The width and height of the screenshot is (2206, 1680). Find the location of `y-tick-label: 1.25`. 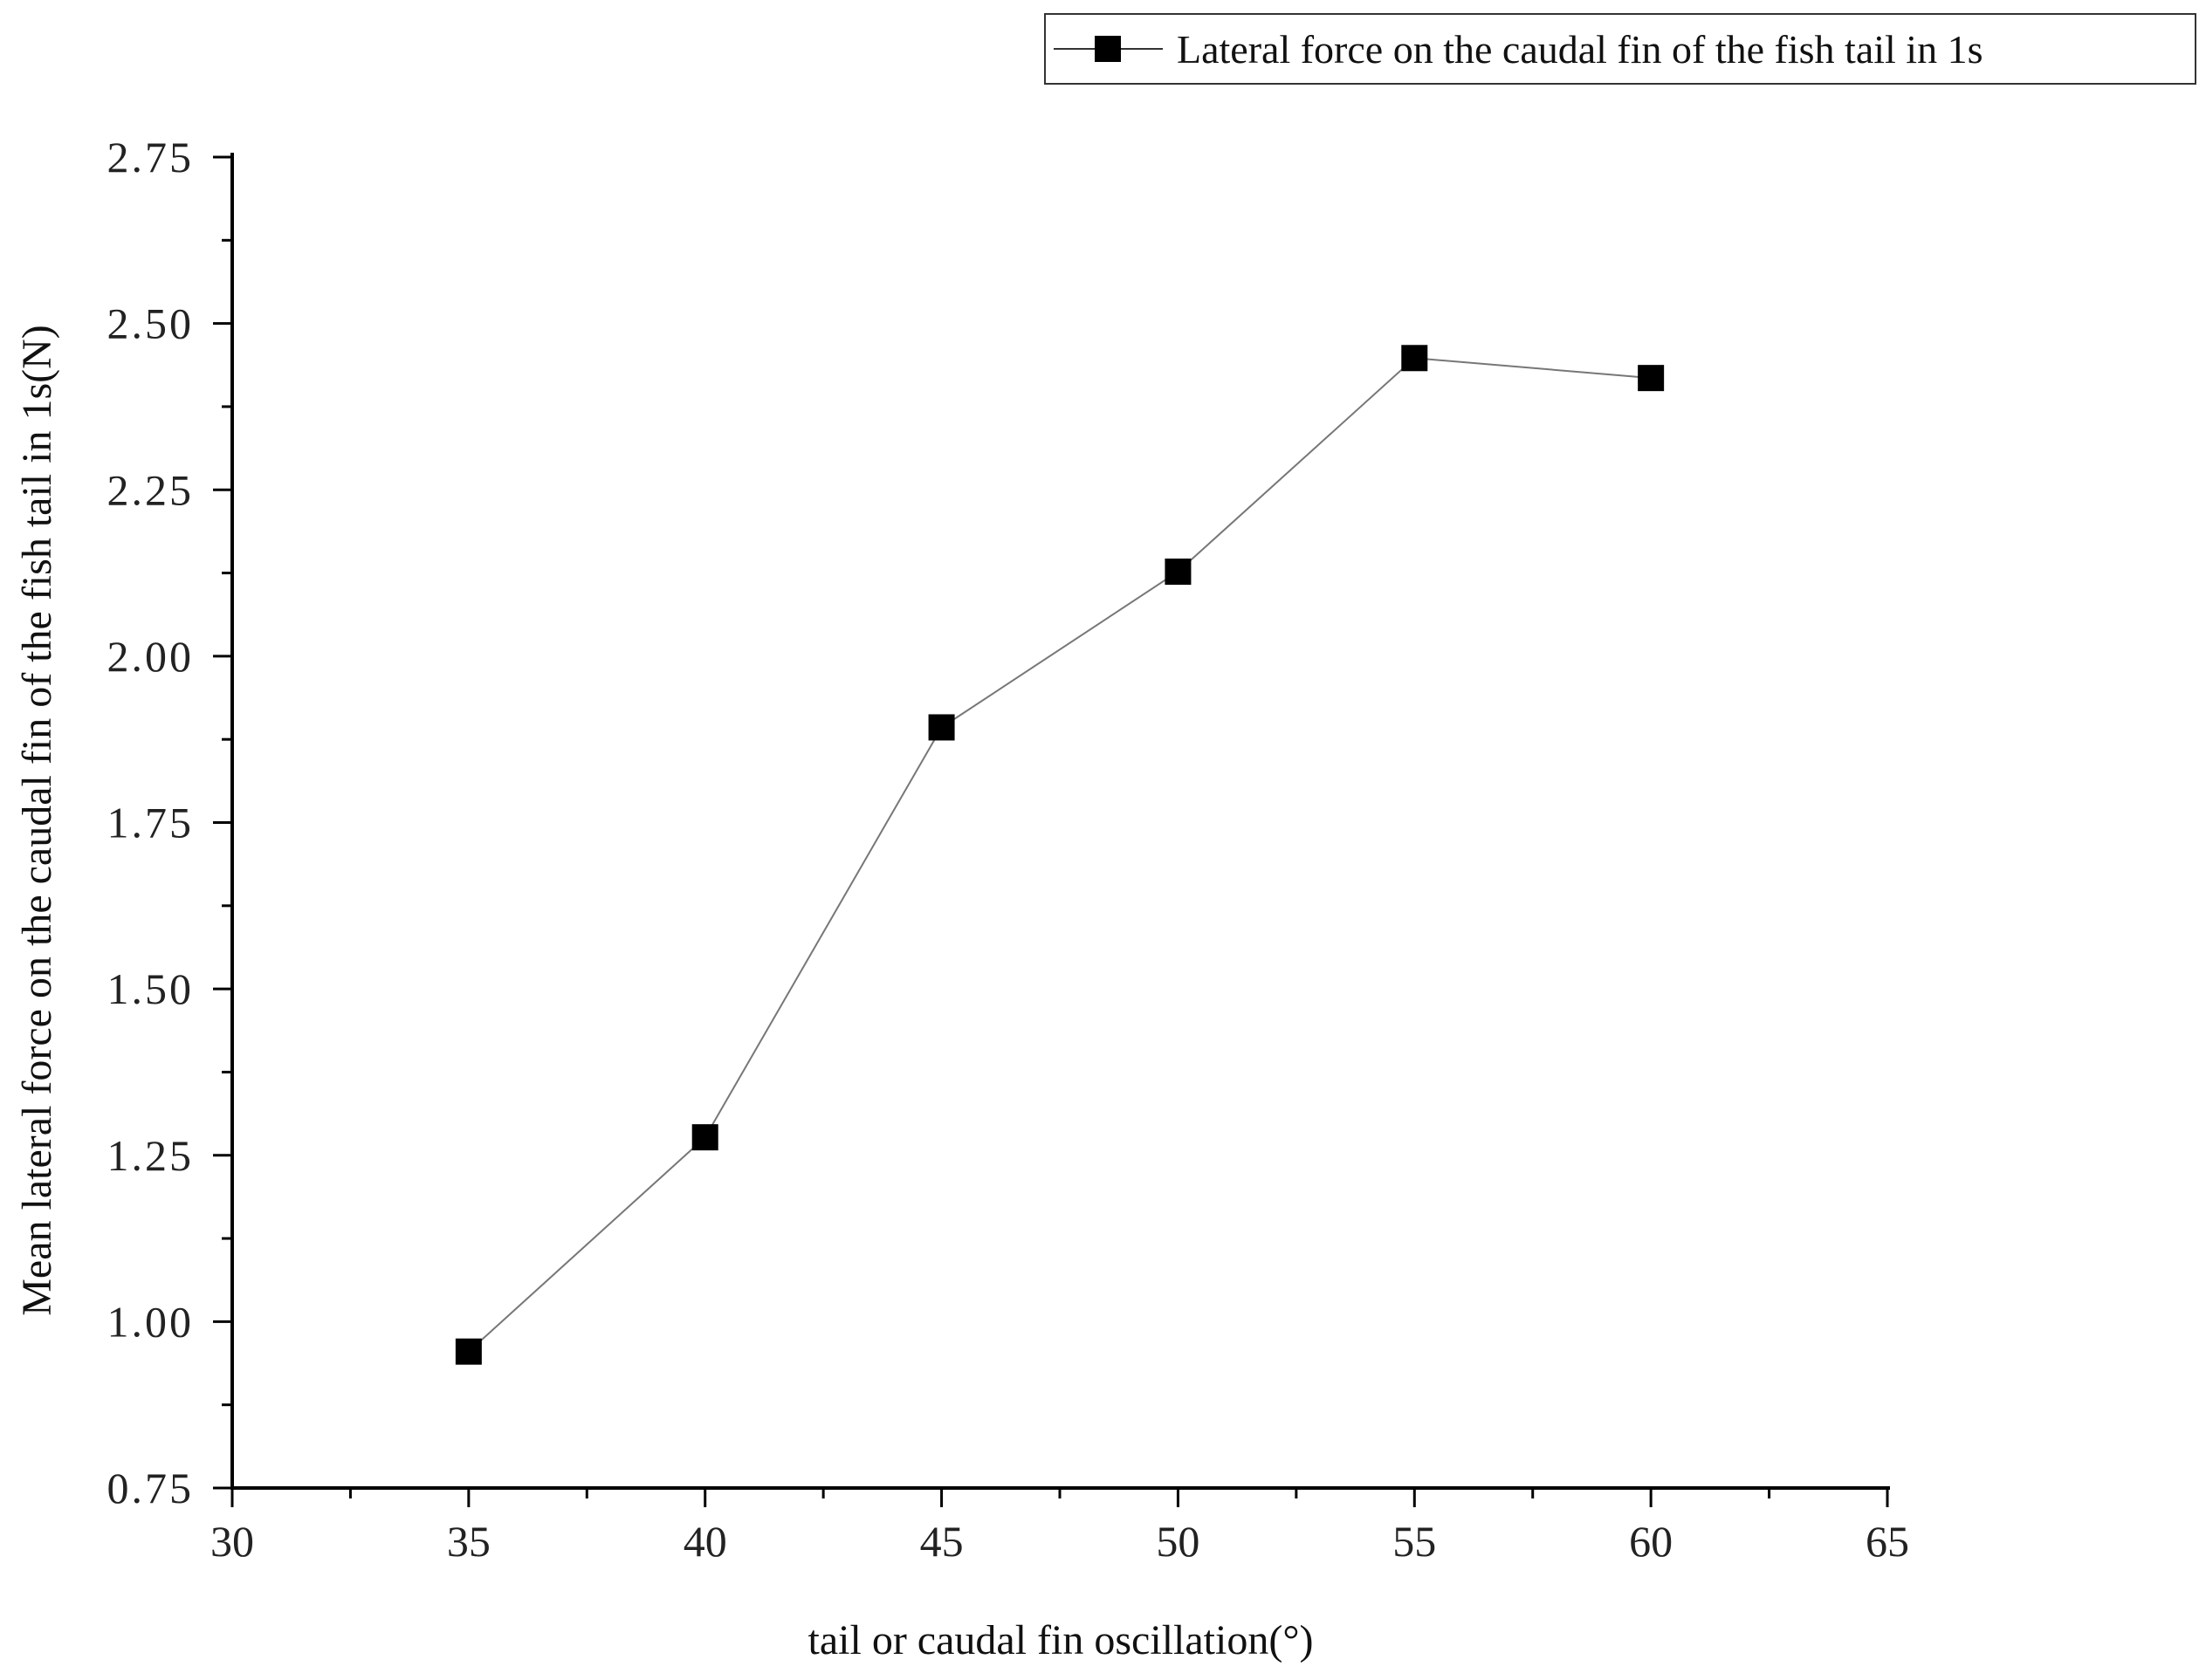

y-tick-label: 1.25 is located at coordinates (151, 1155).